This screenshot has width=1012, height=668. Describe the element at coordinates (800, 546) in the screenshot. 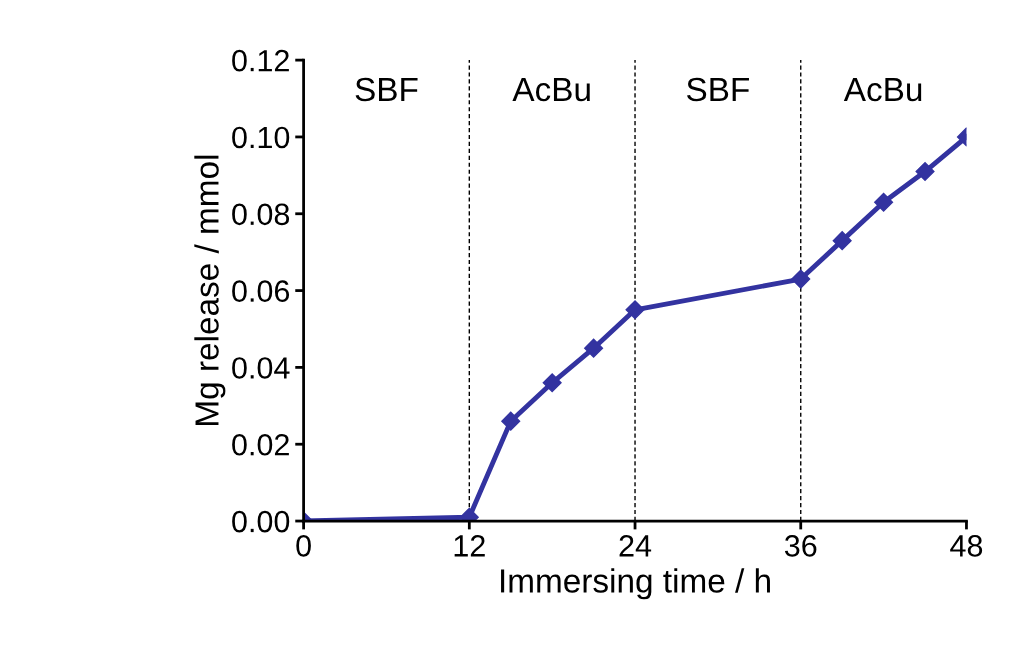

I see `x-tick-label: 36` at that location.